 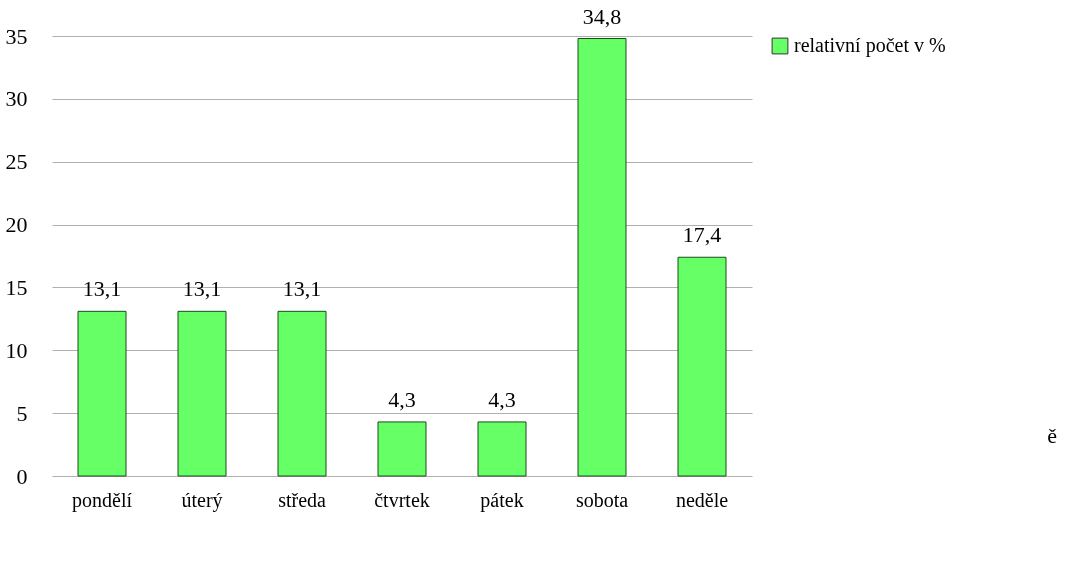 What do you see at coordinates (602, 499) in the screenshot?
I see `x-tick-label: sobota` at bounding box center [602, 499].